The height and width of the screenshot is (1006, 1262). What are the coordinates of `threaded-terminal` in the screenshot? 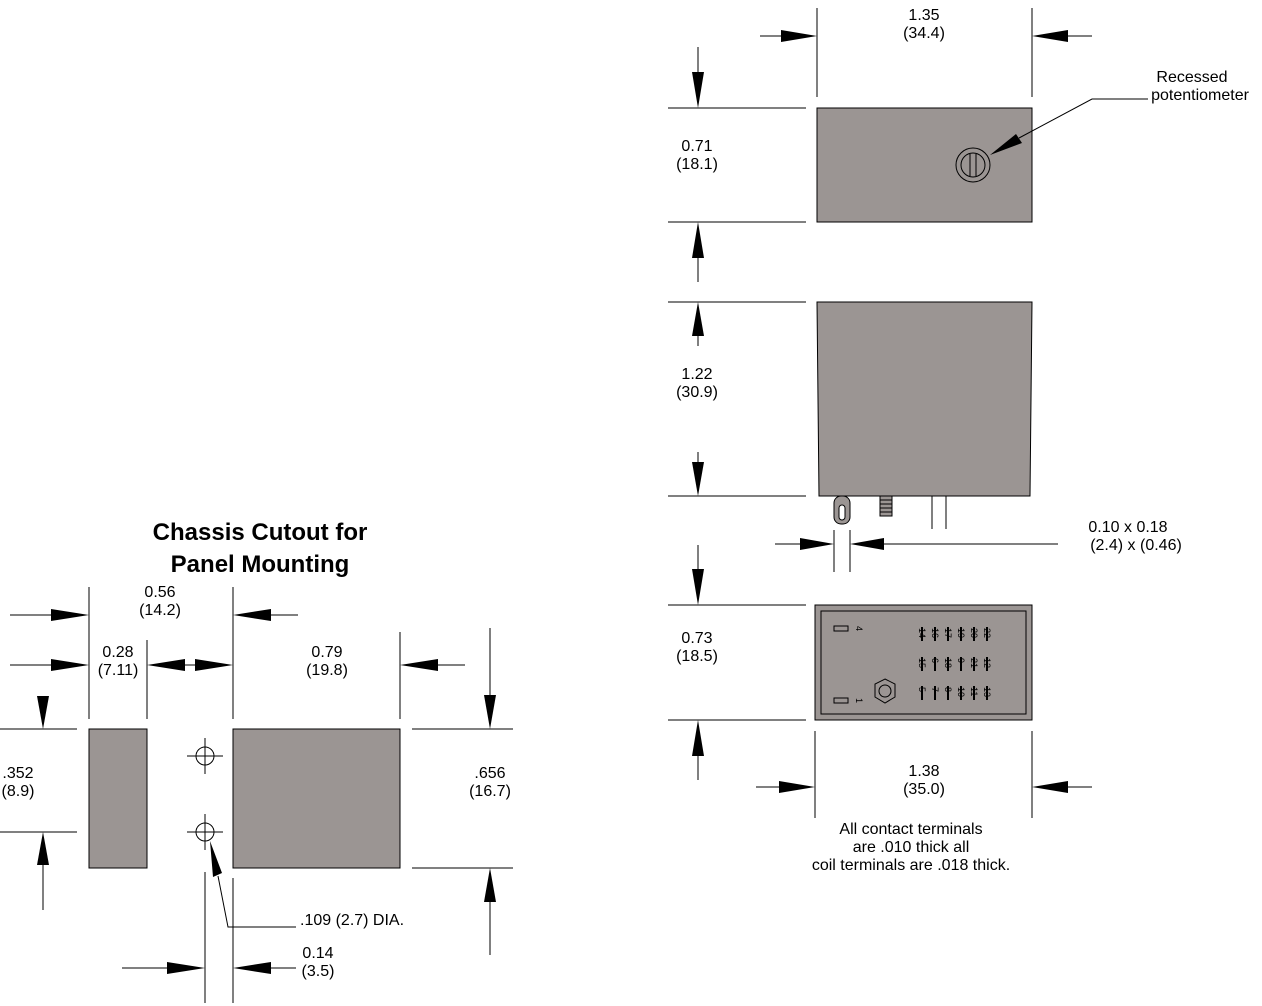 It's located at (886, 506).